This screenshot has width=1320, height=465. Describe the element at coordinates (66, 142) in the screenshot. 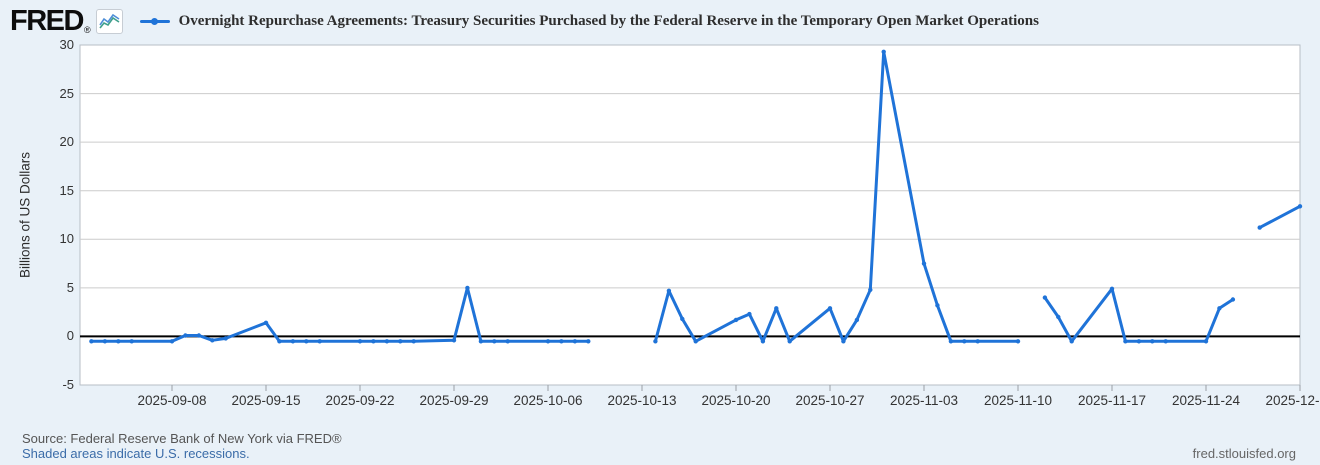

I see `y-tick-label: 20` at that location.